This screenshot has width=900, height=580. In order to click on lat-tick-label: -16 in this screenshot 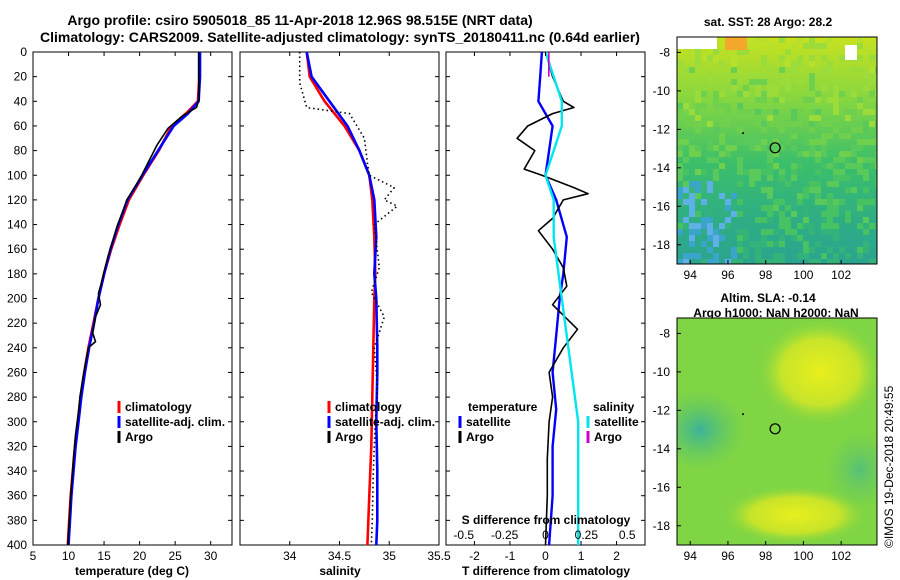, I will do `click(662, 206)`.